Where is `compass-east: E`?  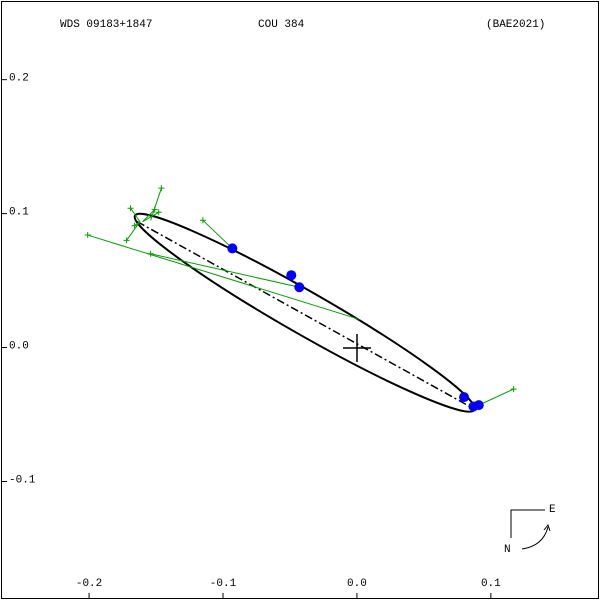
compass-east: E is located at coordinates (552, 510).